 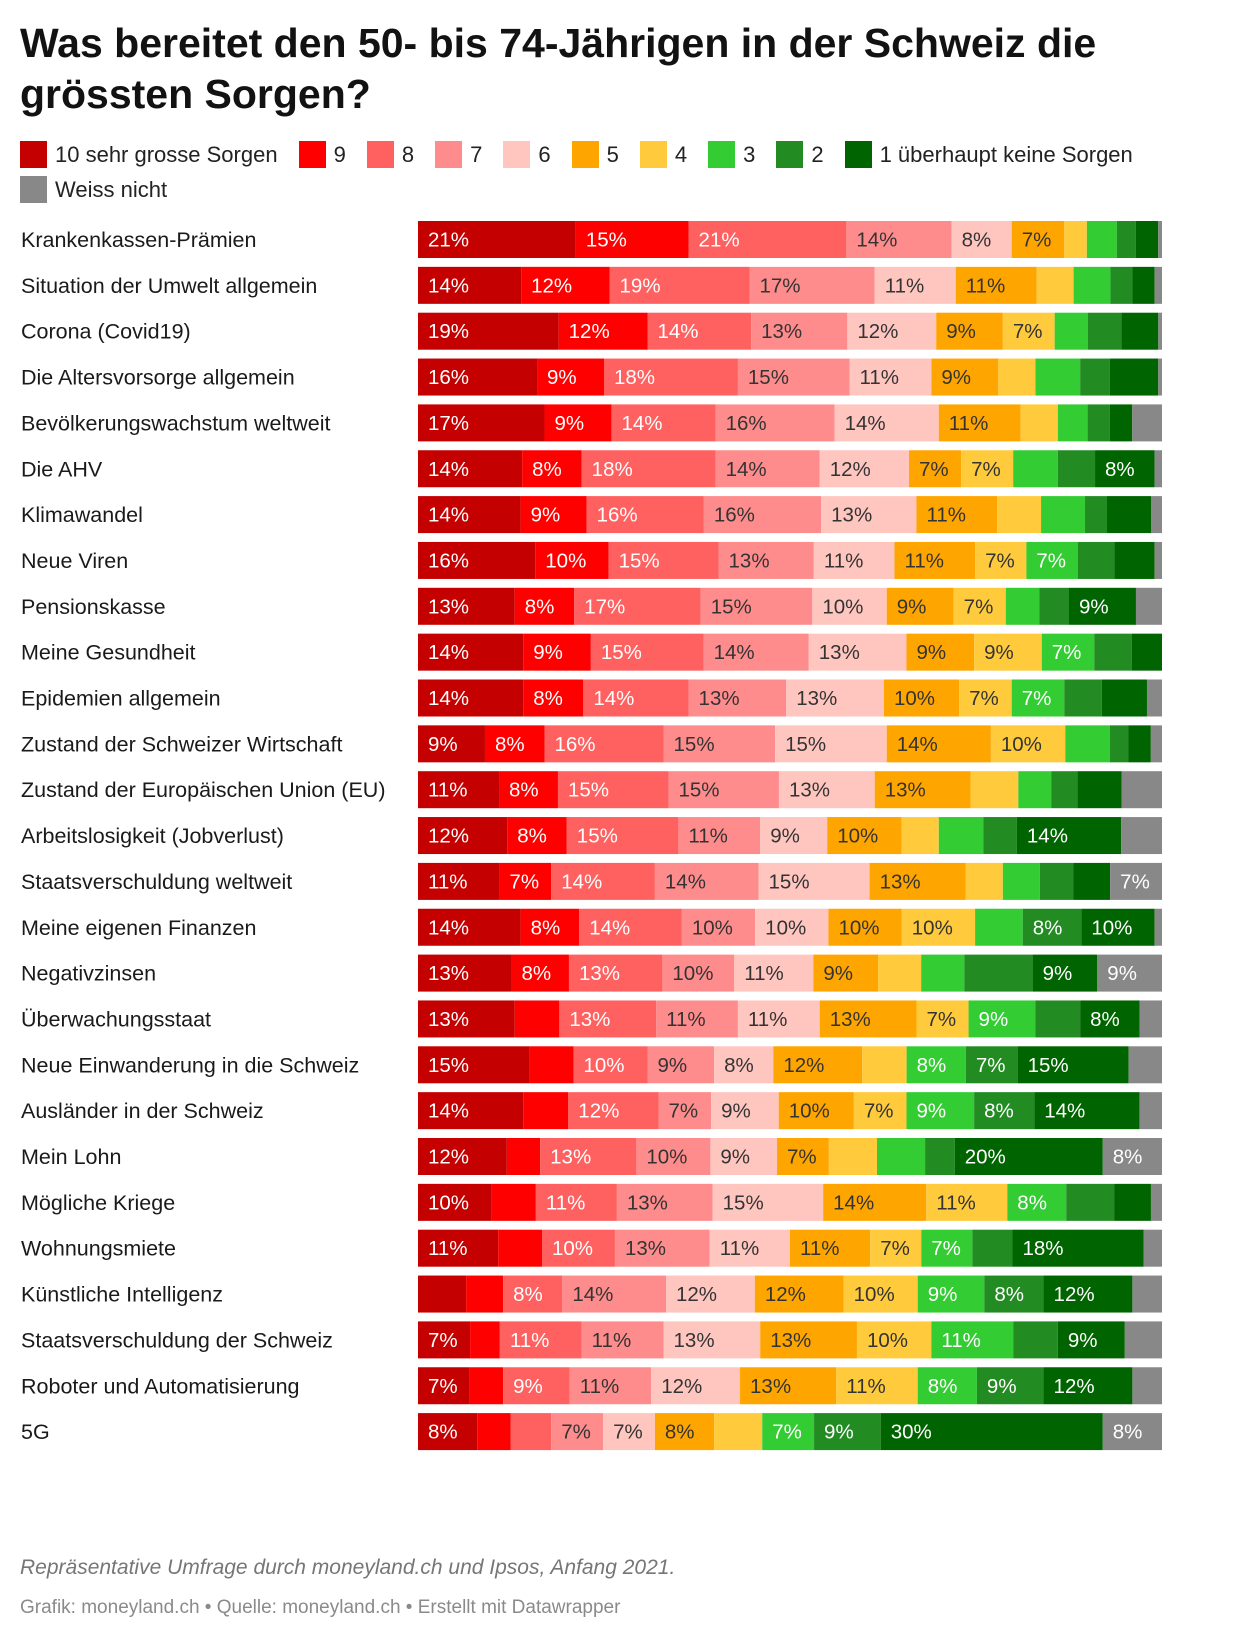 What do you see at coordinates (749, 154) in the screenshot?
I see `legend-label: 3` at bounding box center [749, 154].